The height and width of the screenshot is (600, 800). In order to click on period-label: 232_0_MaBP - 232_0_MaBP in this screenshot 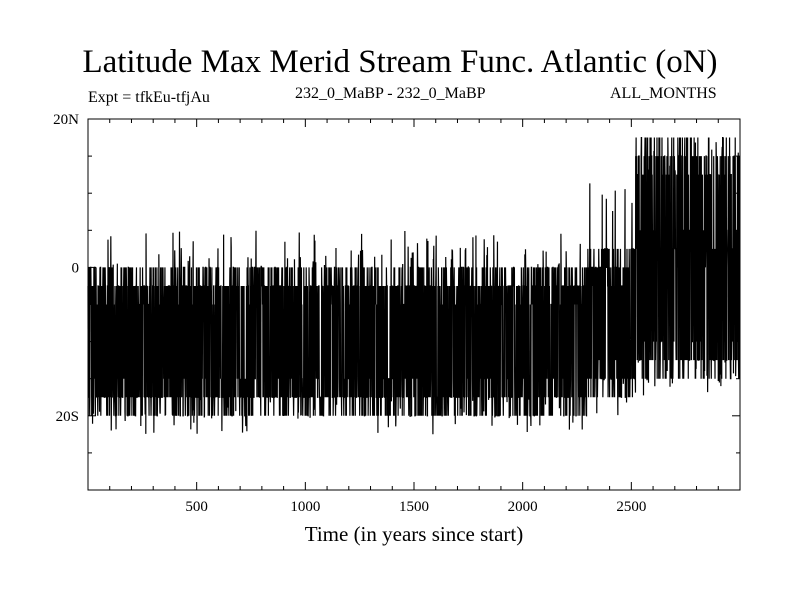, I will do `click(390, 93)`.